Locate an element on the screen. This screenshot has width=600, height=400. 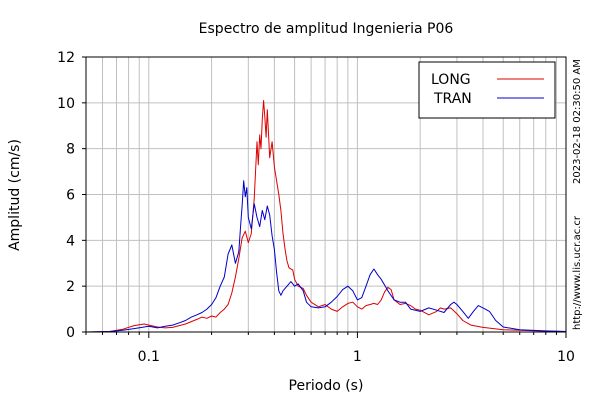
x-tick-label: 10 is located at coordinates (566, 357).